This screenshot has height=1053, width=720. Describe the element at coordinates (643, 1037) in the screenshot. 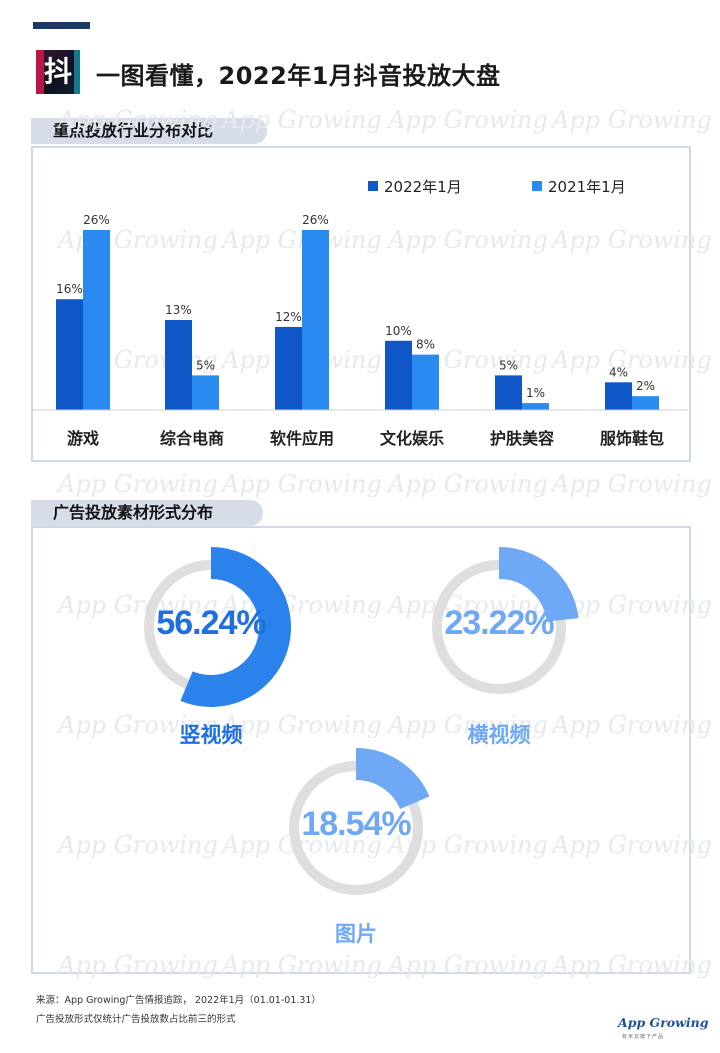

I see `app-growing-tagline: 有米云旗下产品` at that location.